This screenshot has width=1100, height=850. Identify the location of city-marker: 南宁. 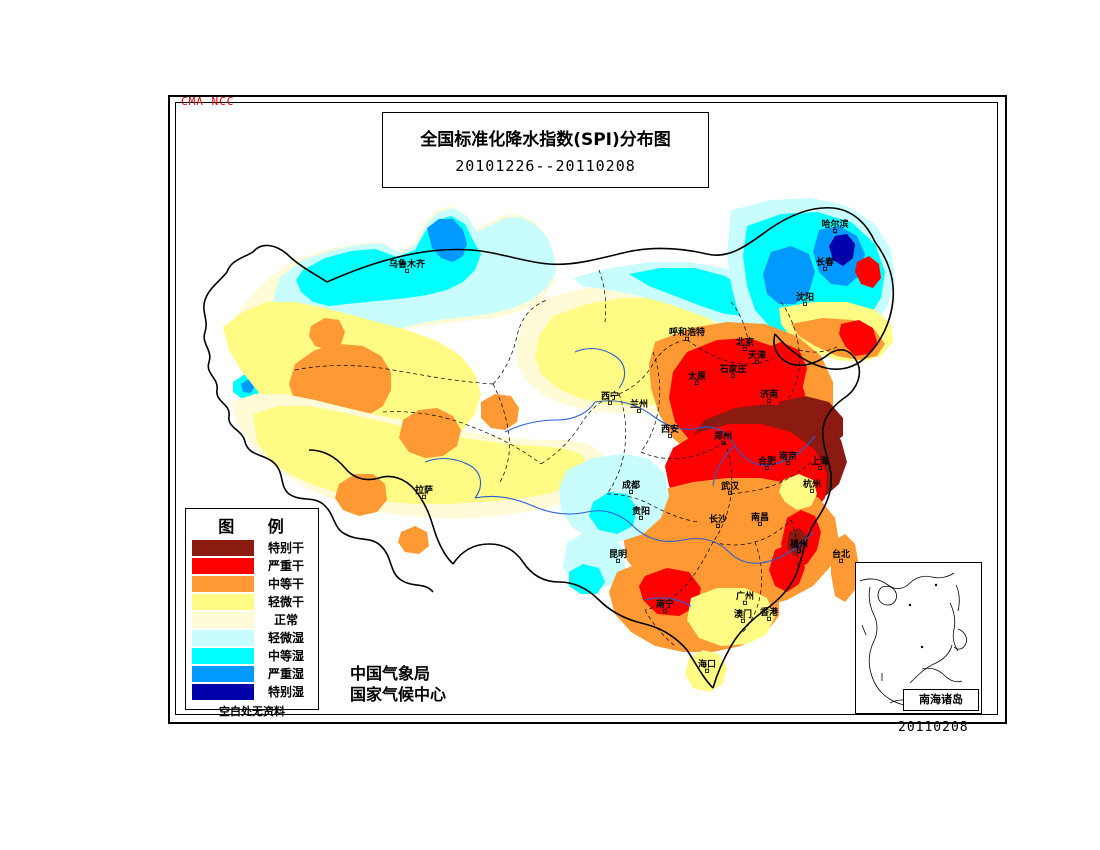
(665, 605).